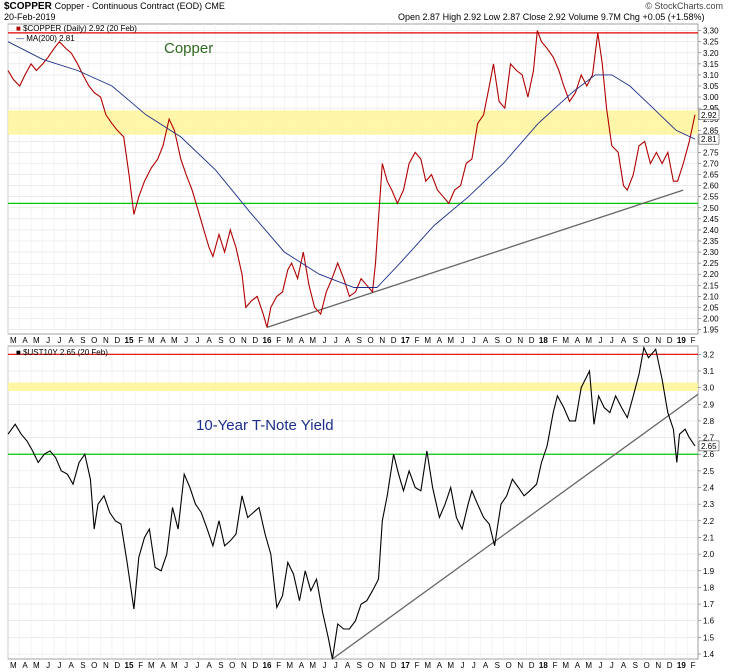 The width and height of the screenshot is (729, 672). What do you see at coordinates (409, 17) in the screenshot?
I see `open-label: Open` at bounding box center [409, 17].